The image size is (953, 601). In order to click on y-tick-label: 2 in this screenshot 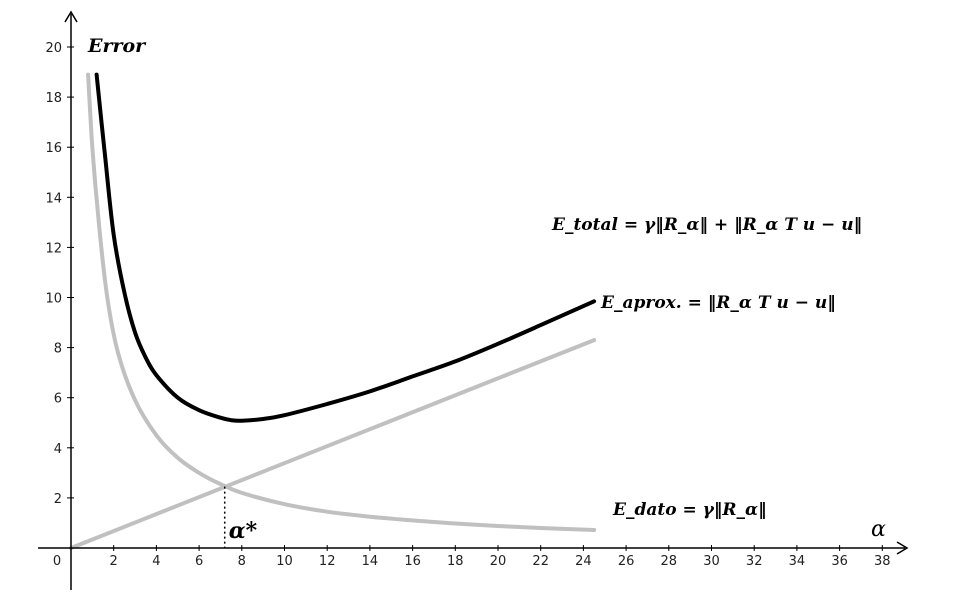, I will do `click(58, 499)`.